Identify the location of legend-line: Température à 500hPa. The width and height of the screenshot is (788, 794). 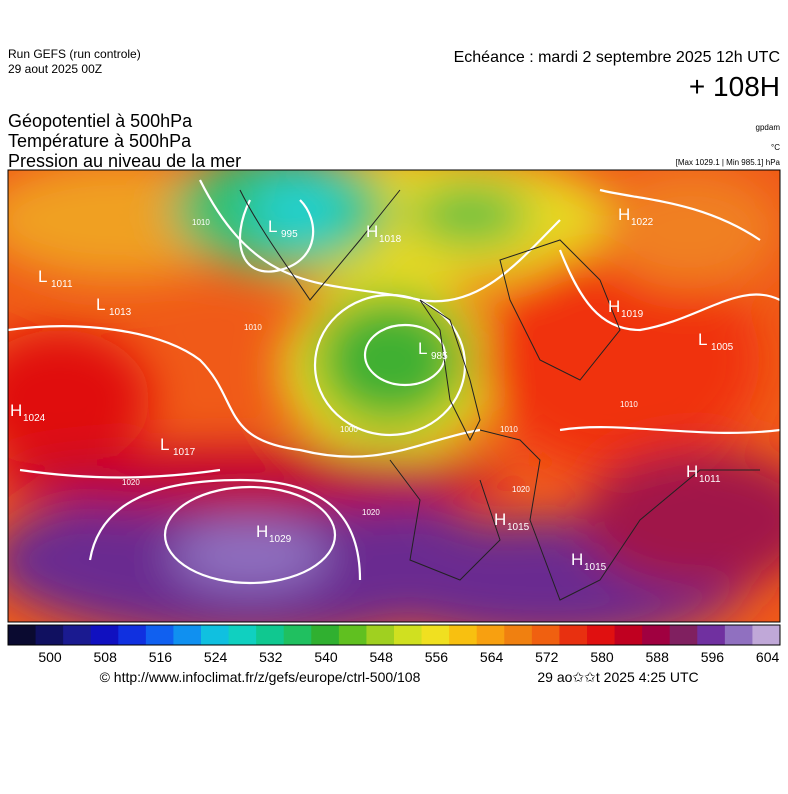
(100, 141).